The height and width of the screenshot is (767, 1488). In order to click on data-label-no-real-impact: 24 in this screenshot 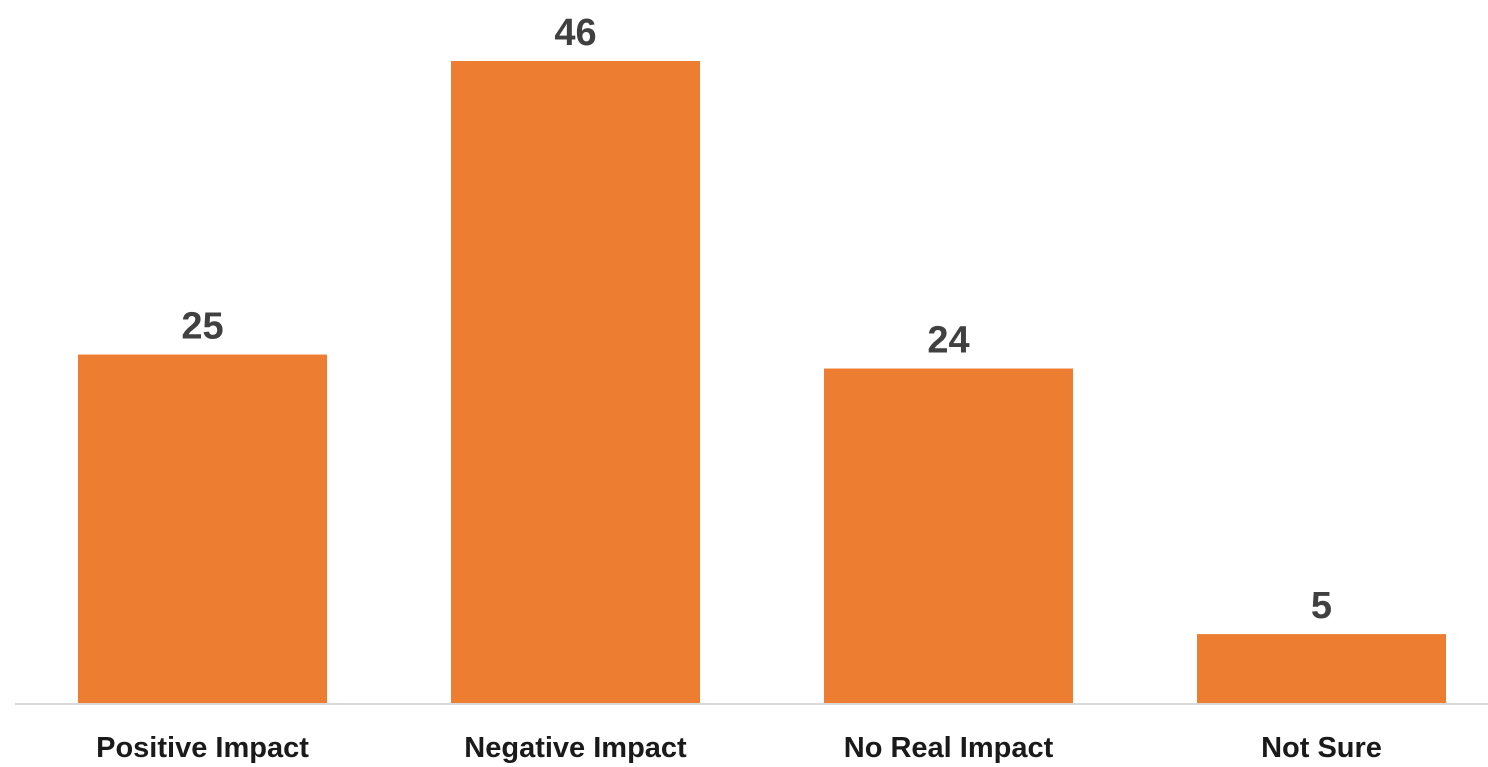, I will do `click(948, 341)`.